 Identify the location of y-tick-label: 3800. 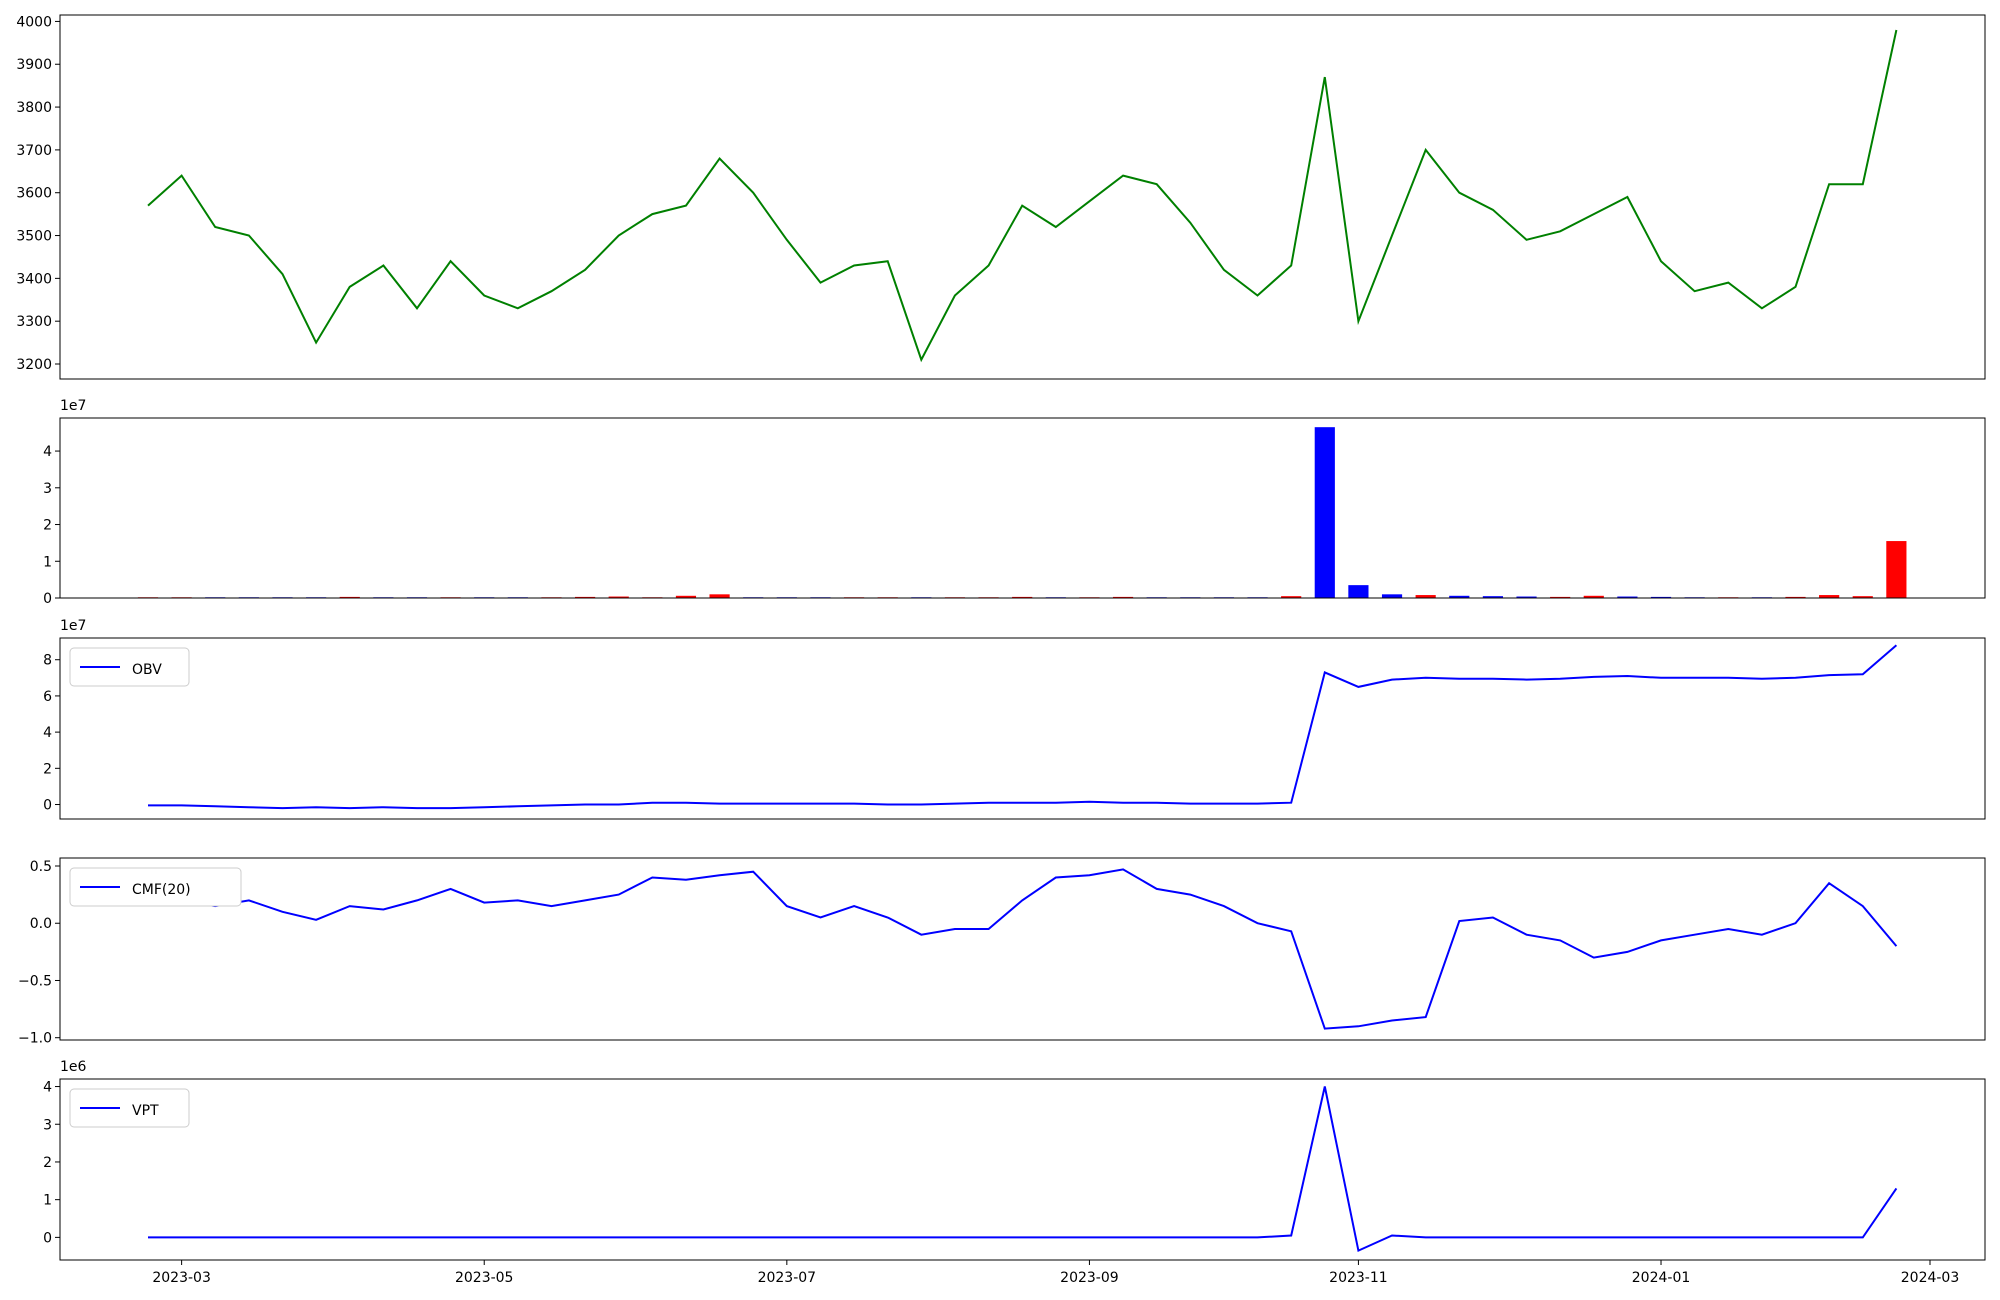
(34, 108).